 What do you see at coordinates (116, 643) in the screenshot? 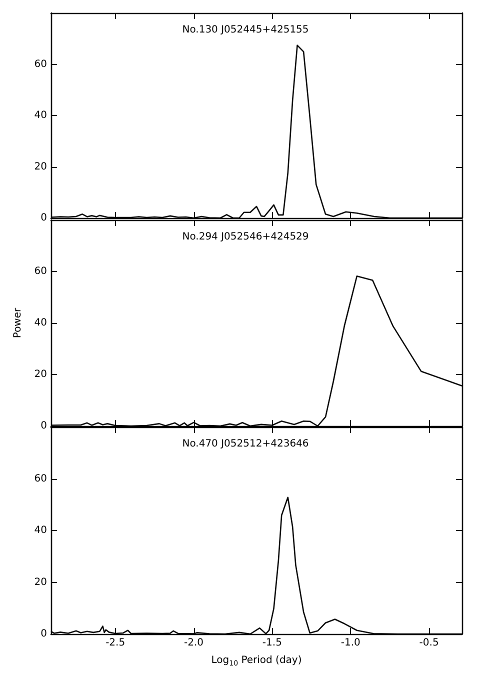
I see `x-tick-label: -2.5` at bounding box center [116, 643].